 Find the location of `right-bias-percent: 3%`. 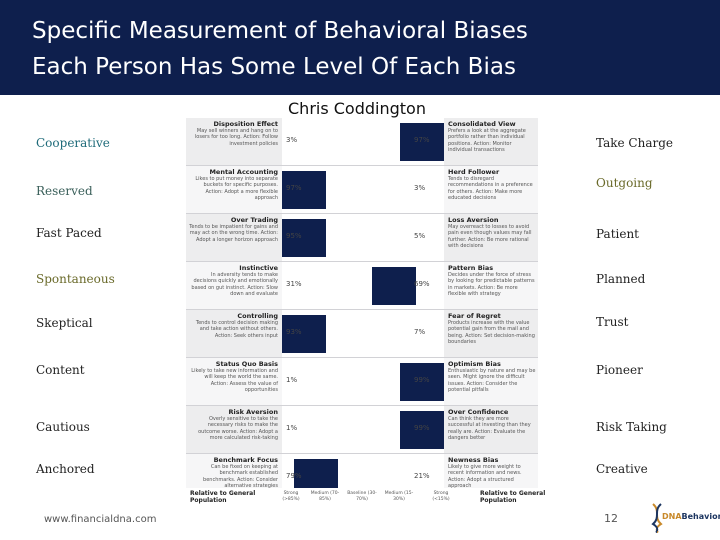

right-bias-percent: 3% is located at coordinates (420, 188).